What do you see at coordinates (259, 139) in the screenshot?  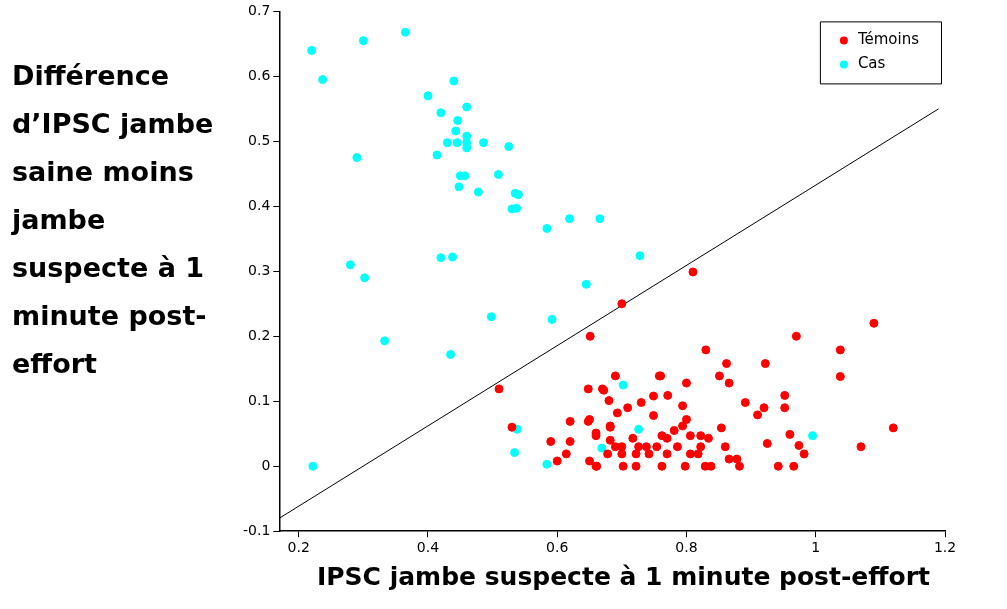 I see `y-tick-label: 0.5` at bounding box center [259, 139].